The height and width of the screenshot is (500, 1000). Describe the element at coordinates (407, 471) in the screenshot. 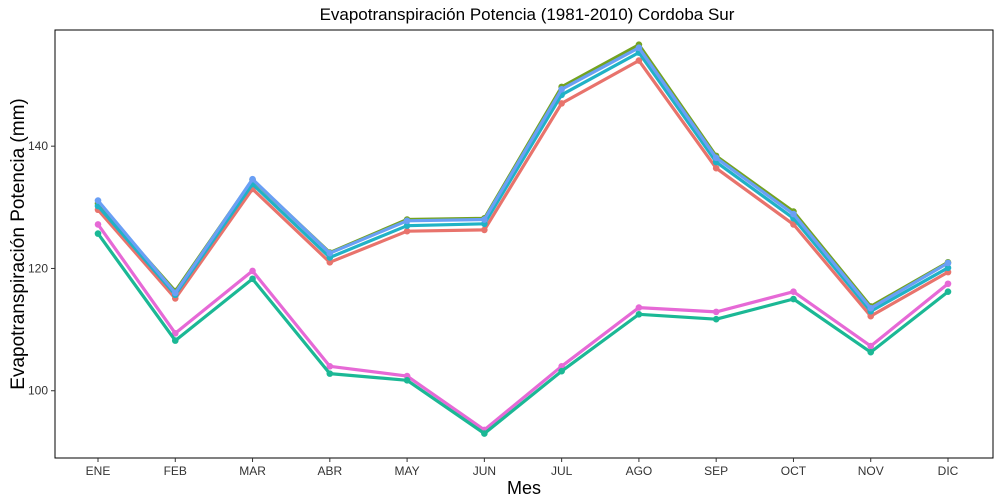

I see `x-tick-label: MAY` at that location.